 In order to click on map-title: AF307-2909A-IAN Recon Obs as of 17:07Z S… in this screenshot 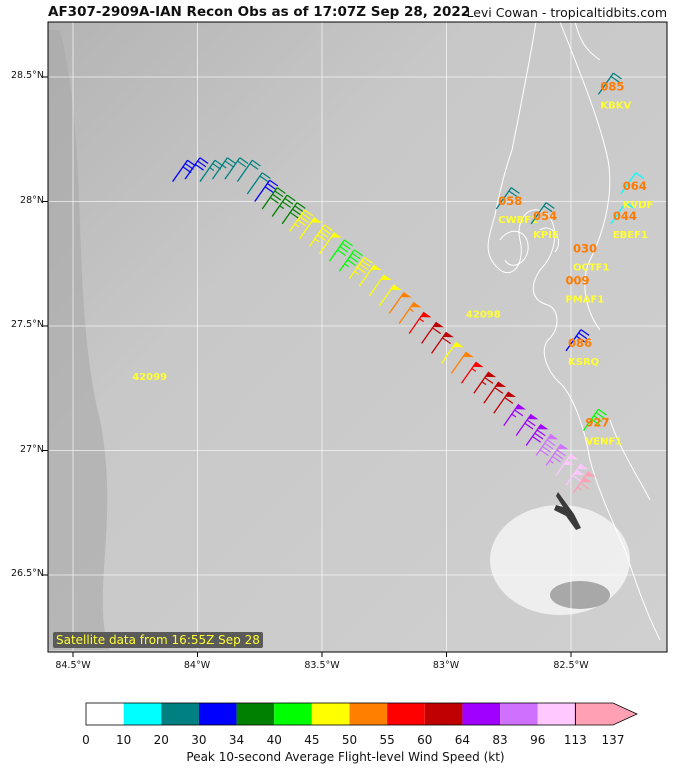, I will do `click(259, 12)`.